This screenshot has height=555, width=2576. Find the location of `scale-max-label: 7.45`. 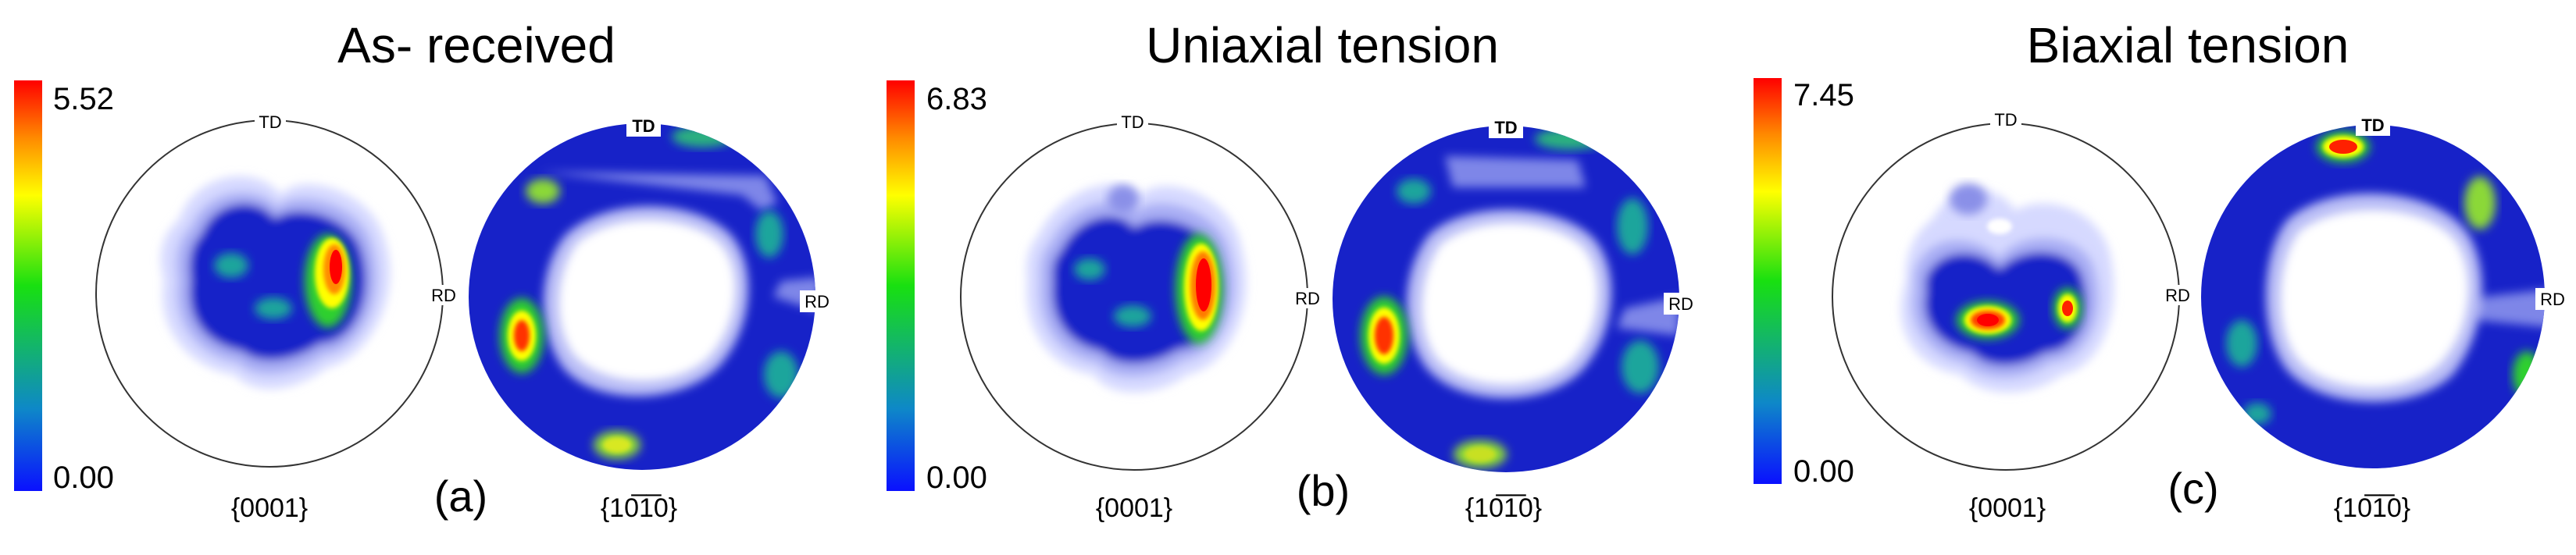

scale-max-label: 7.45 is located at coordinates (1823, 95).